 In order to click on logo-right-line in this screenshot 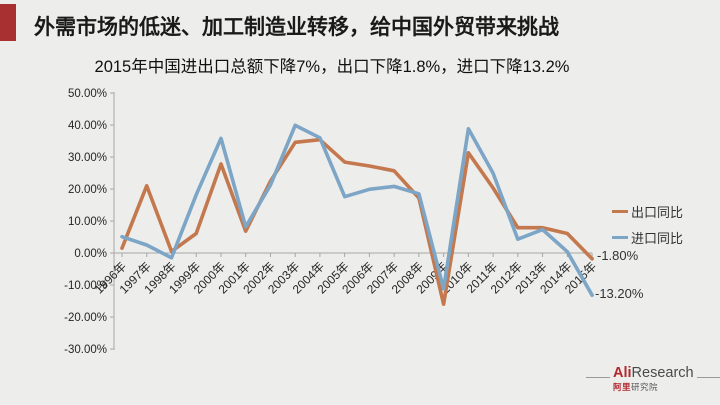, I will do `click(708, 377)`.